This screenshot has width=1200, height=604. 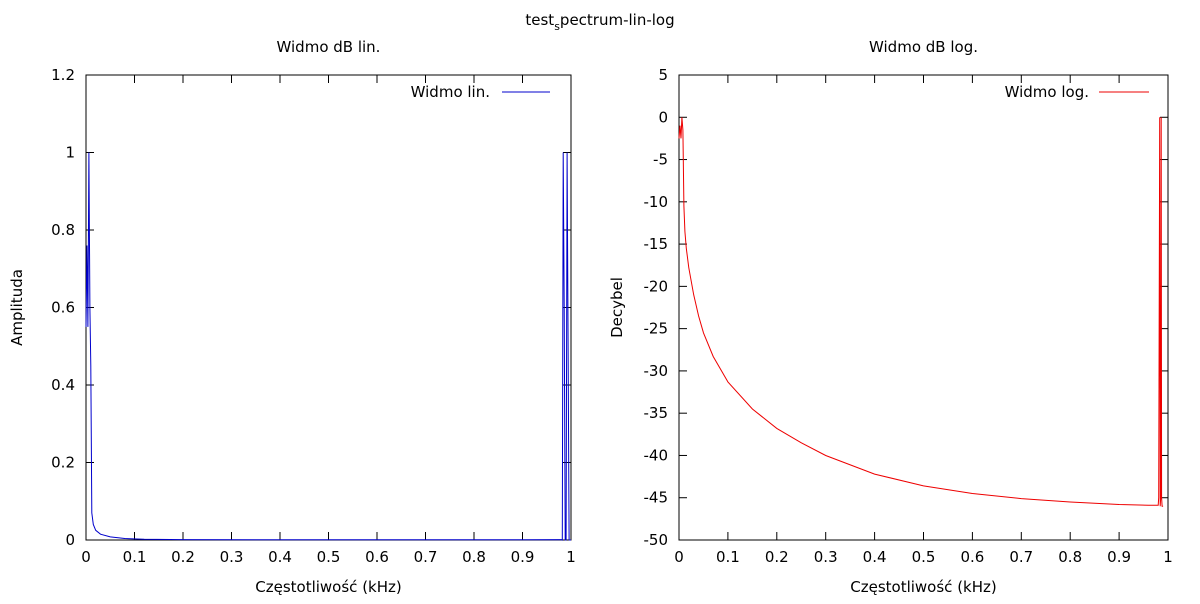 What do you see at coordinates (656, 413) in the screenshot?
I see `y-tick-label: -35` at bounding box center [656, 413].